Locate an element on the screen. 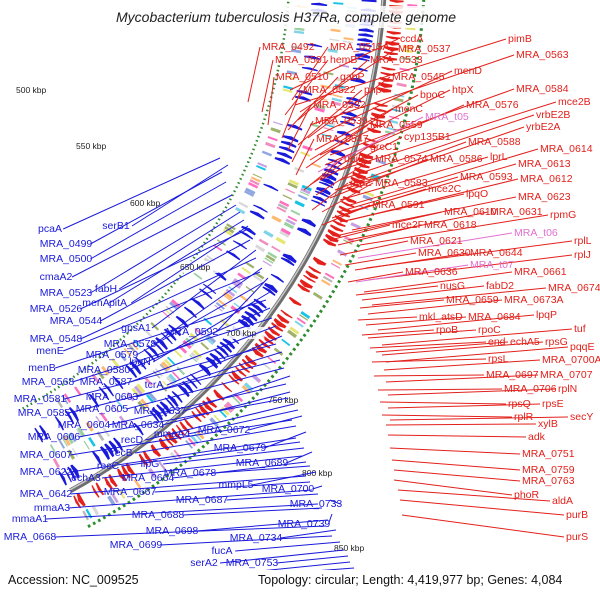  forward-gene-label: MRA_0591 is located at coordinates (398, 205).